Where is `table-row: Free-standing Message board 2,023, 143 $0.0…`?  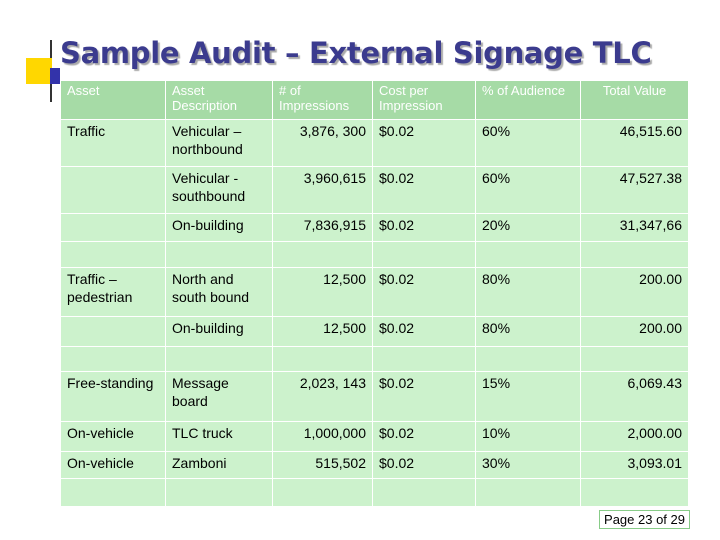
table-row: Free-standing Message board 2,023, 143 $0.0… is located at coordinates (374, 396).